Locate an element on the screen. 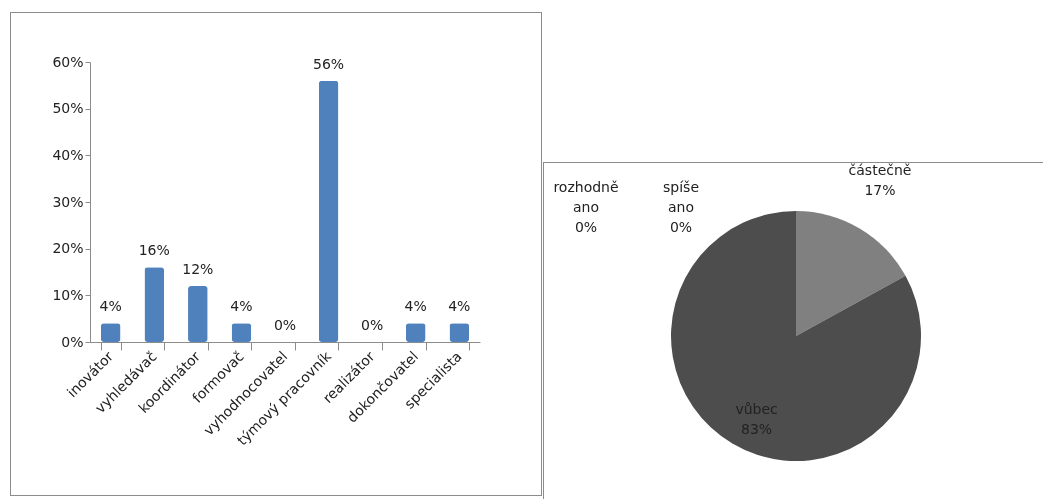 This screenshot has height=499, width=1043. category-label: rozhodně ano is located at coordinates (586, 197).